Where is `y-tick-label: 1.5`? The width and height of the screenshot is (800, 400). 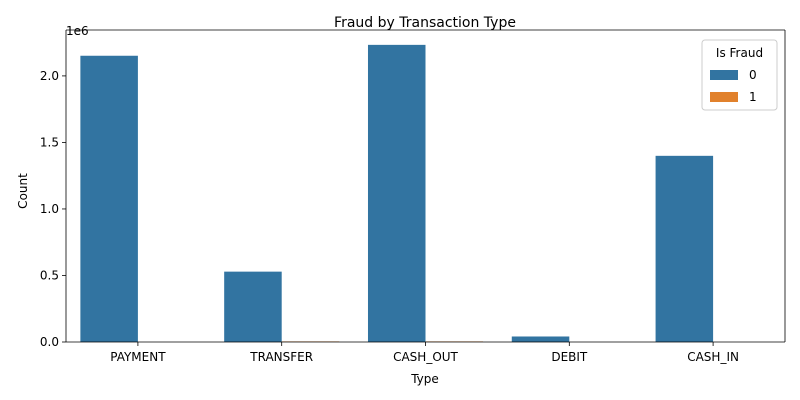
y-tick-label: 1.5 is located at coordinates (49, 142).